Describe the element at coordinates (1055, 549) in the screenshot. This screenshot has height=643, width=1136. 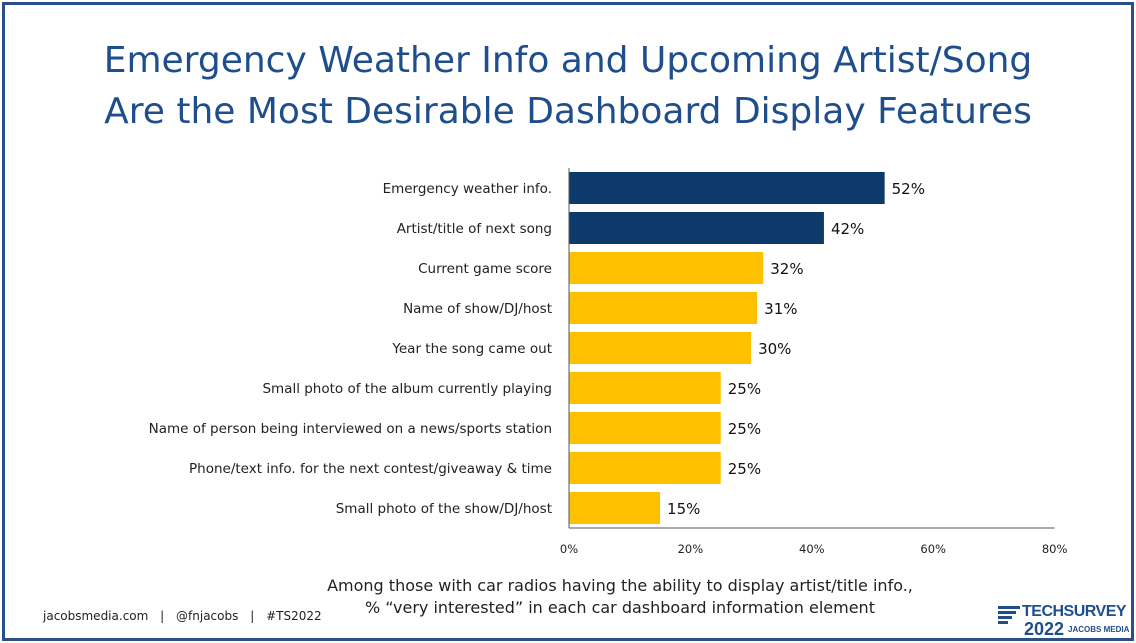
I see `x-tick-label: 80%` at that location.